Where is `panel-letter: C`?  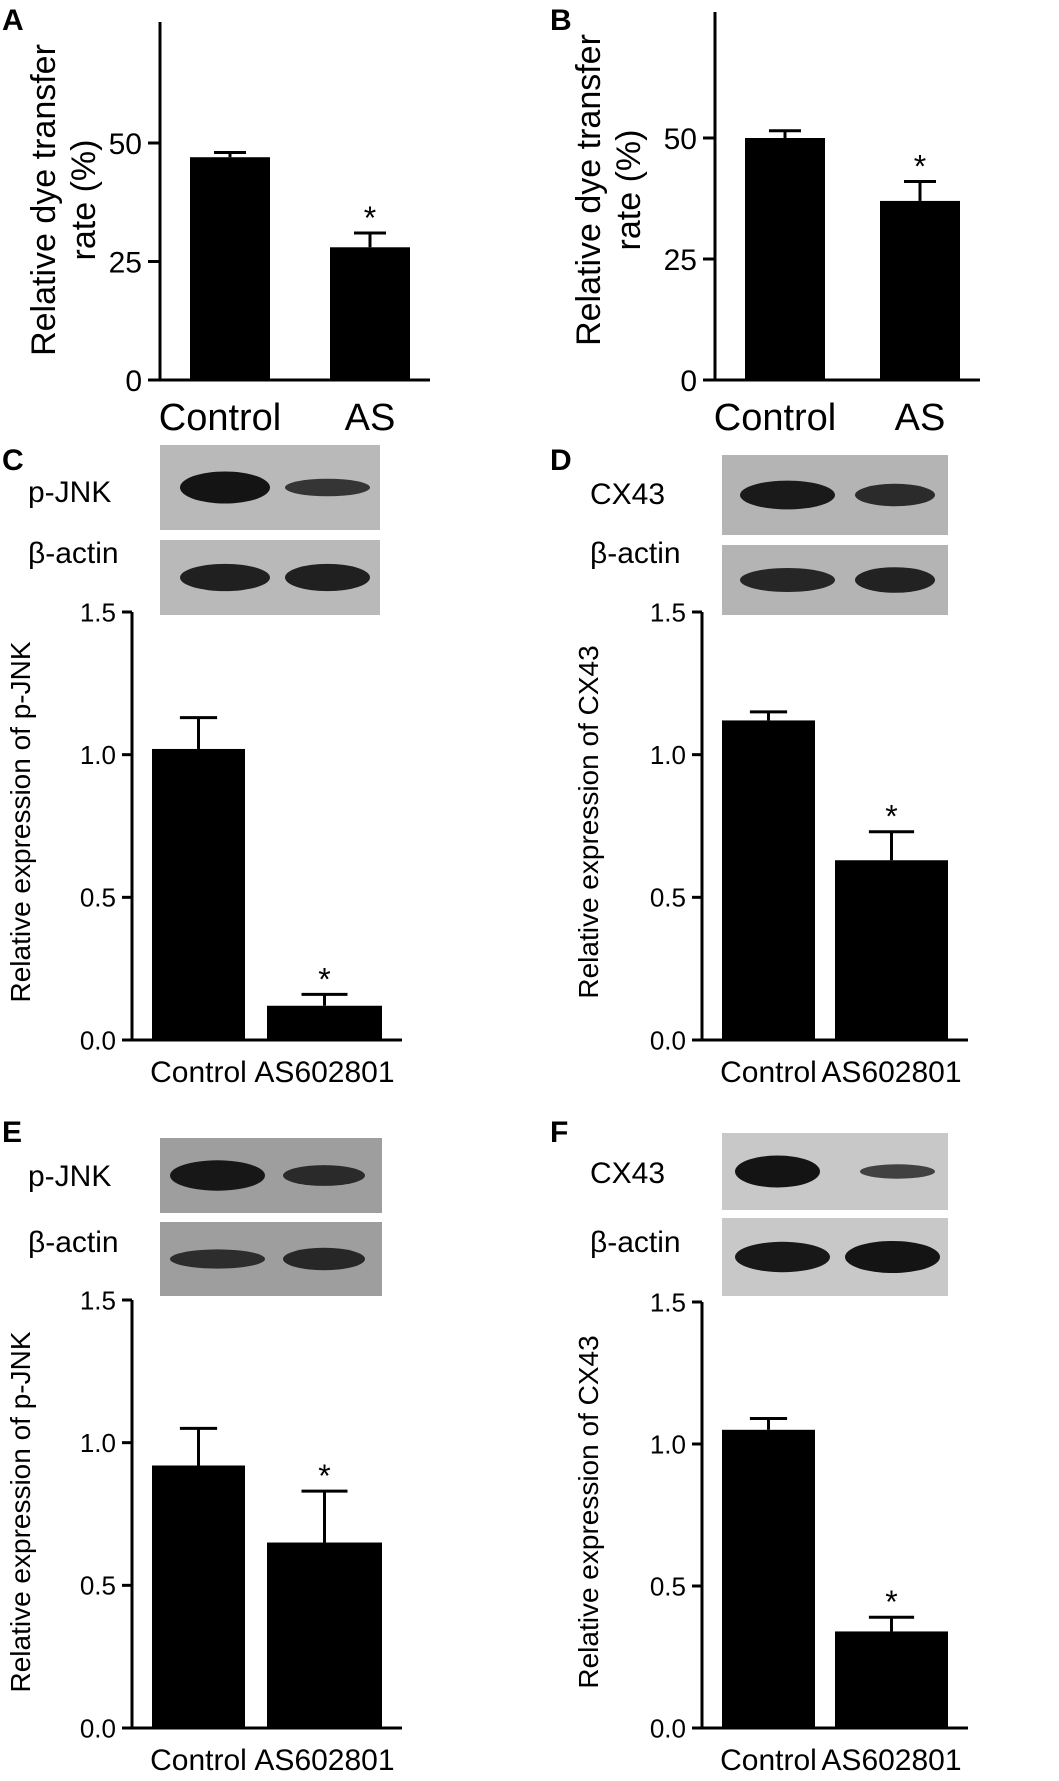 panel-letter: C is located at coordinates (13, 460).